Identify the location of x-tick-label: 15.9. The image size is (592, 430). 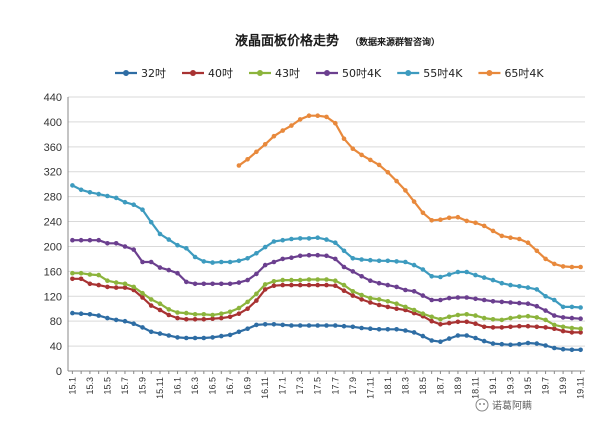
(142, 386).